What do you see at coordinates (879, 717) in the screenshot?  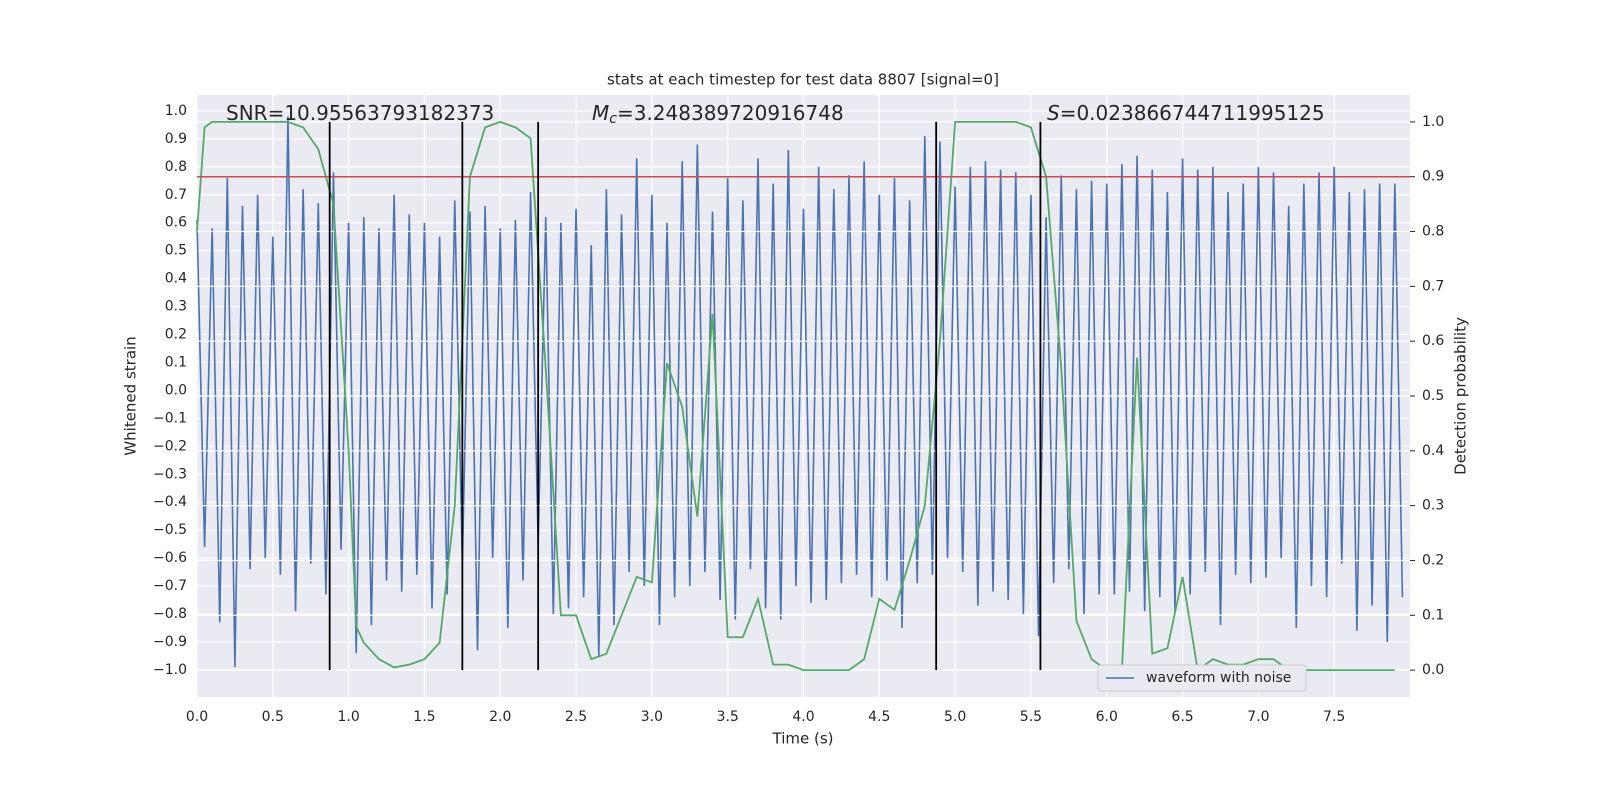 I see `x-tick-label: 4.5` at bounding box center [879, 717].